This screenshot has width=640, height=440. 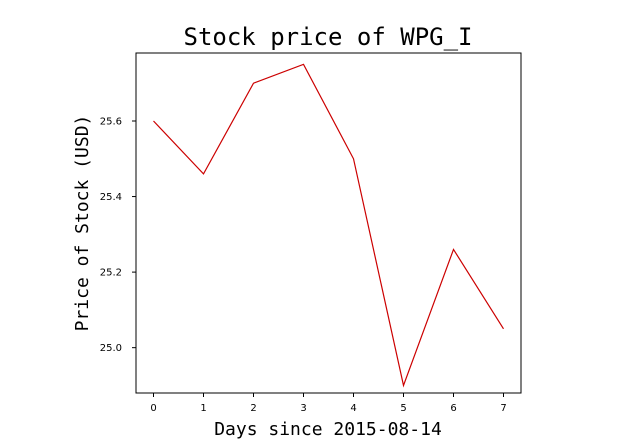 What do you see at coordinates (111, 348) in the screenshot?
I see `y-tick-label: 25.0` at bounding box center [111, 348].